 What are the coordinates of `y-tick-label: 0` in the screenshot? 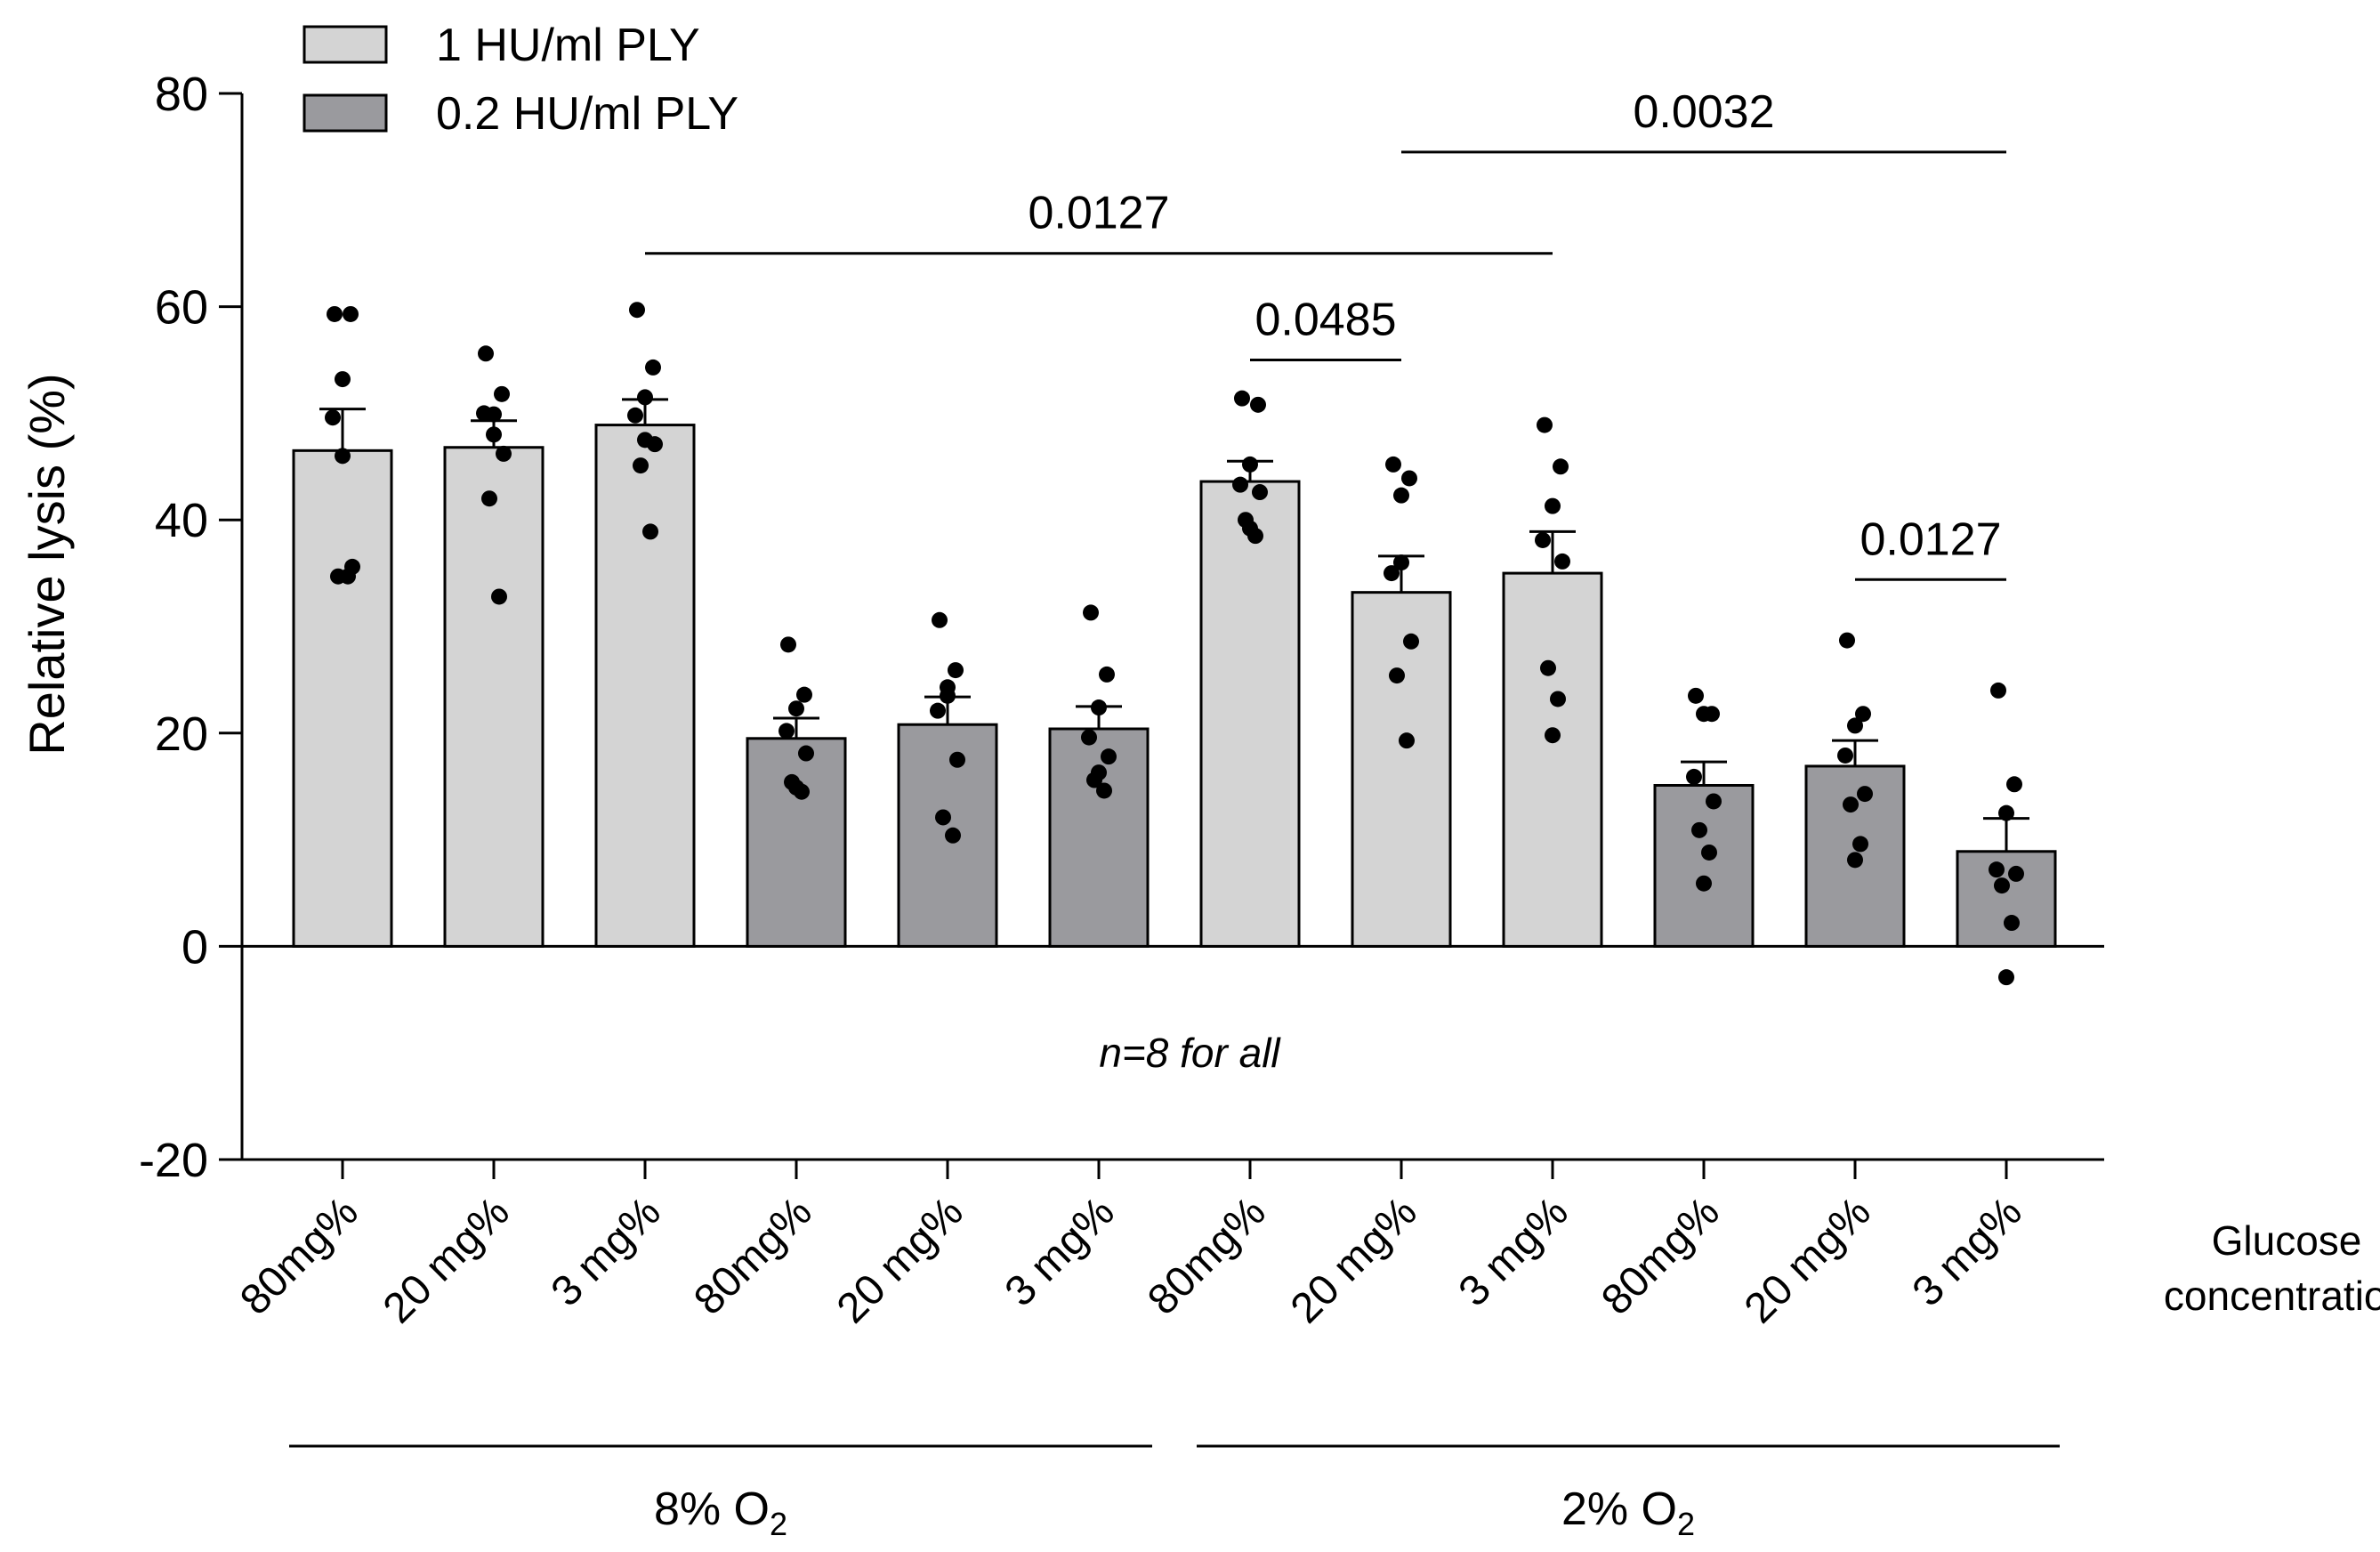 It's located at (195, 947).